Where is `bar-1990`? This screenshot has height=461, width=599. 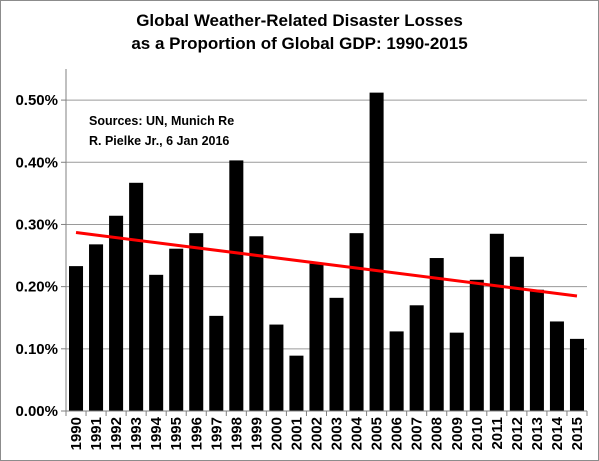
bar-1990 is located at coordinates (76, 338).